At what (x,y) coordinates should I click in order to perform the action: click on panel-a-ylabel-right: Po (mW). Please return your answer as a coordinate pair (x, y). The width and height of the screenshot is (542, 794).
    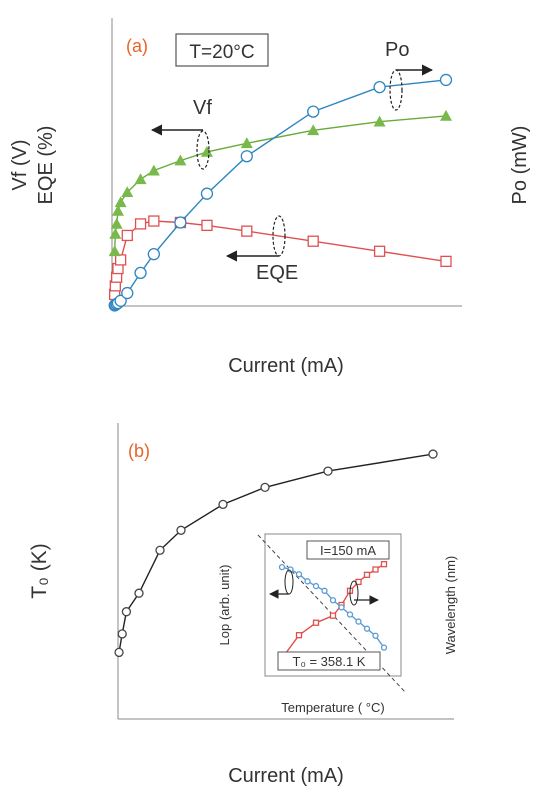
    Looking at the image, I should click on (520, 165).